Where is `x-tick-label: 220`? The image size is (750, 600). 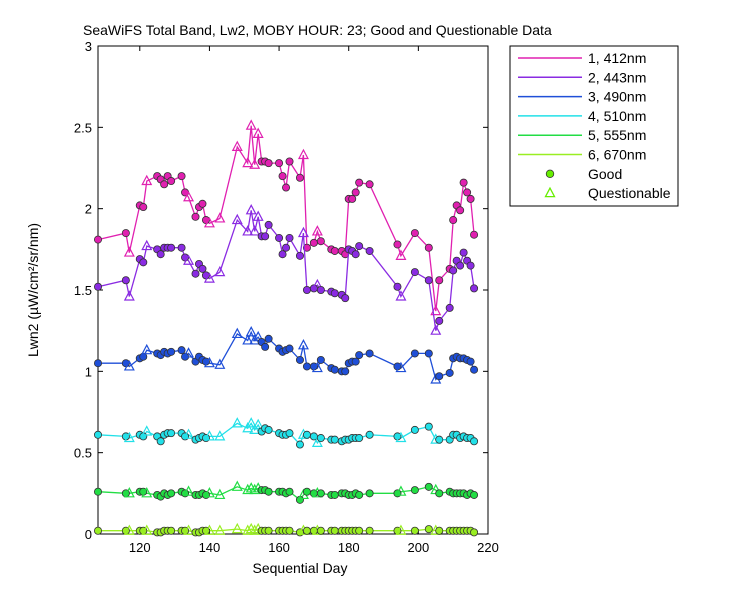 x-tick-label: 220 is located at coordinates (488, 547).